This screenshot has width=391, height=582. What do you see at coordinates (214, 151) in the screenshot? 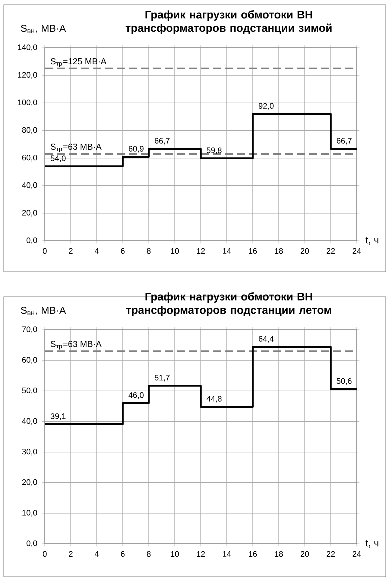
I see `data-label: 59,8` at bounding box center [214, 151].